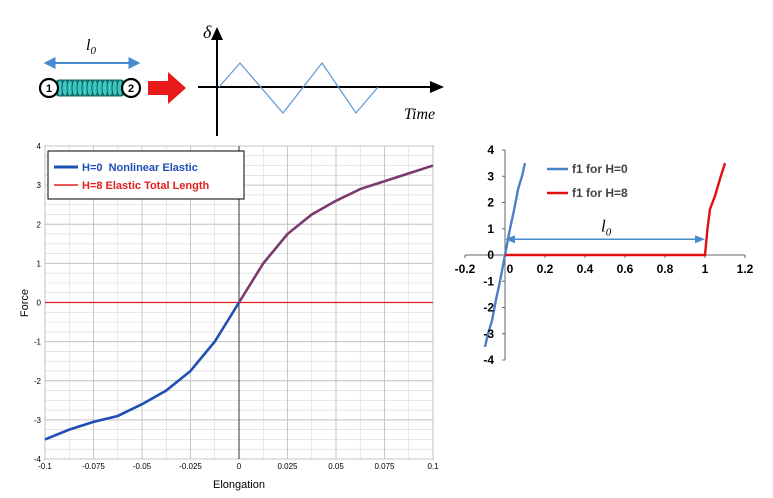 The height and width of the screenshot is (498, 773). Describe the element at coordinates (39, 185) in the screenshot. I see `chart1-ytick-label: 3` at that location.